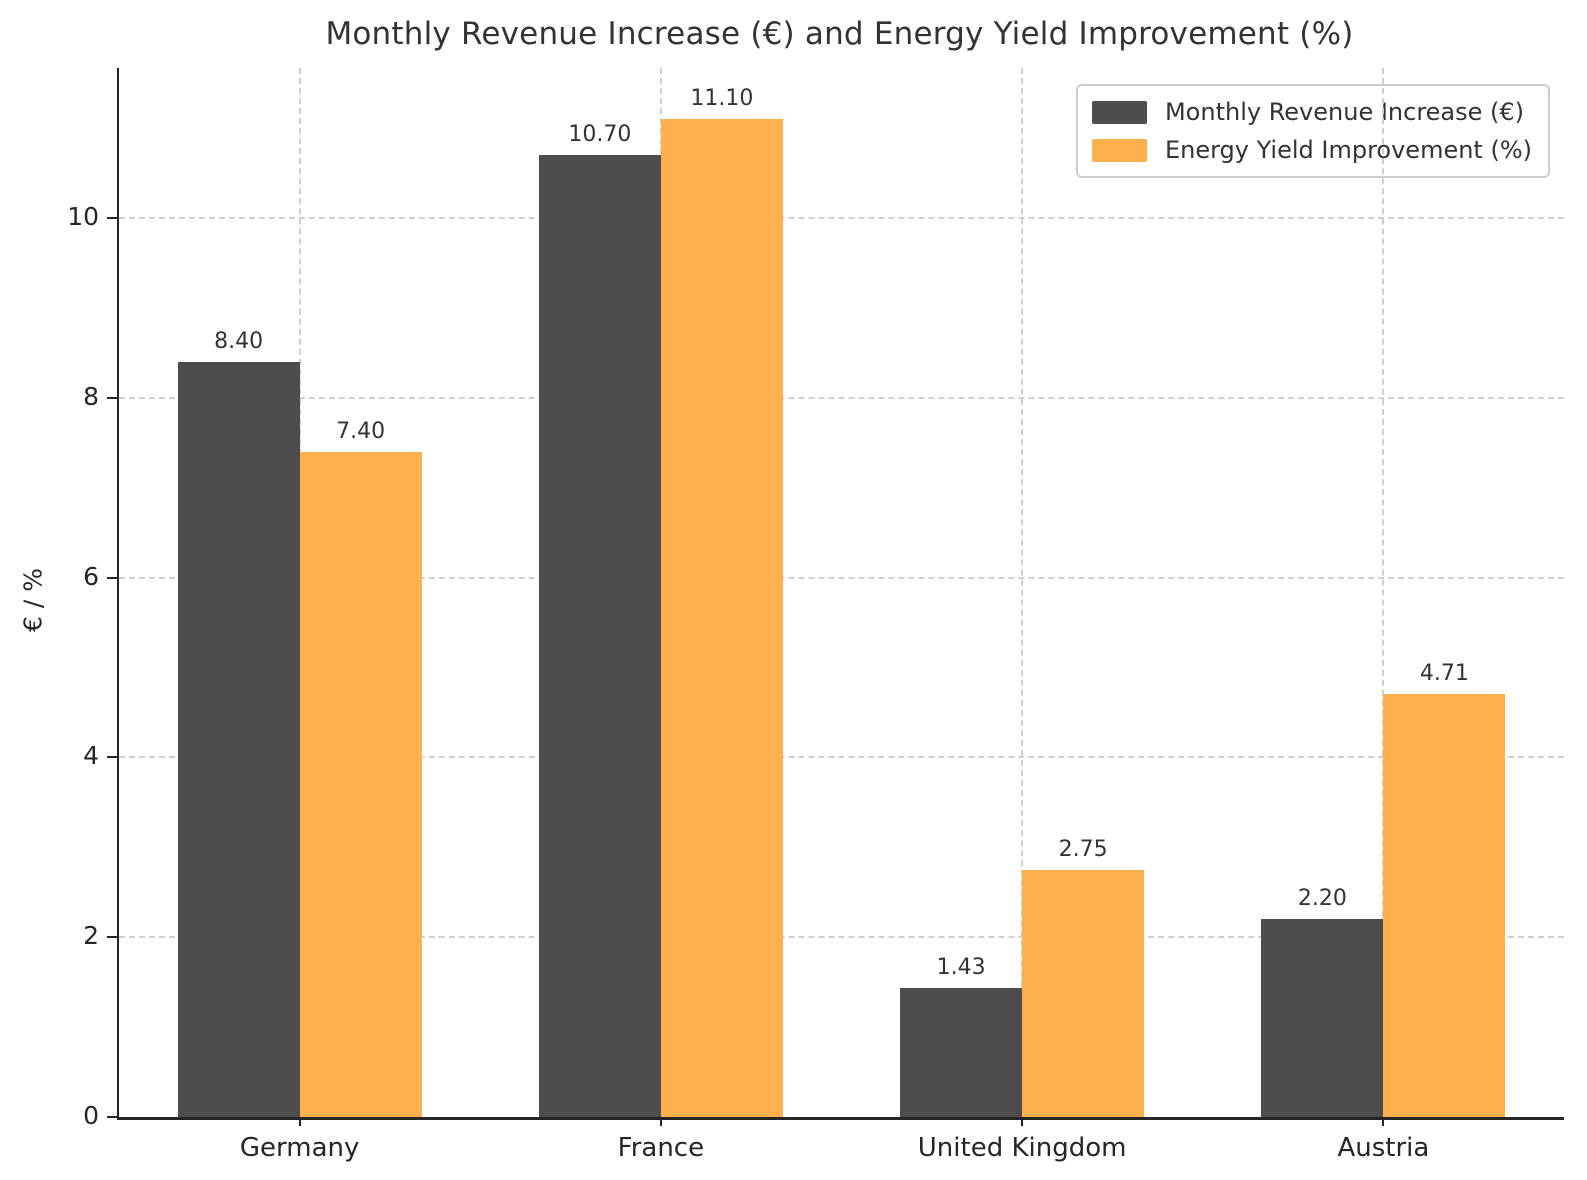  What do you see at coordinates (91, 1115) in the screenshot?
I see `y-tick-label: 0` at bounding box center [91, 1115].